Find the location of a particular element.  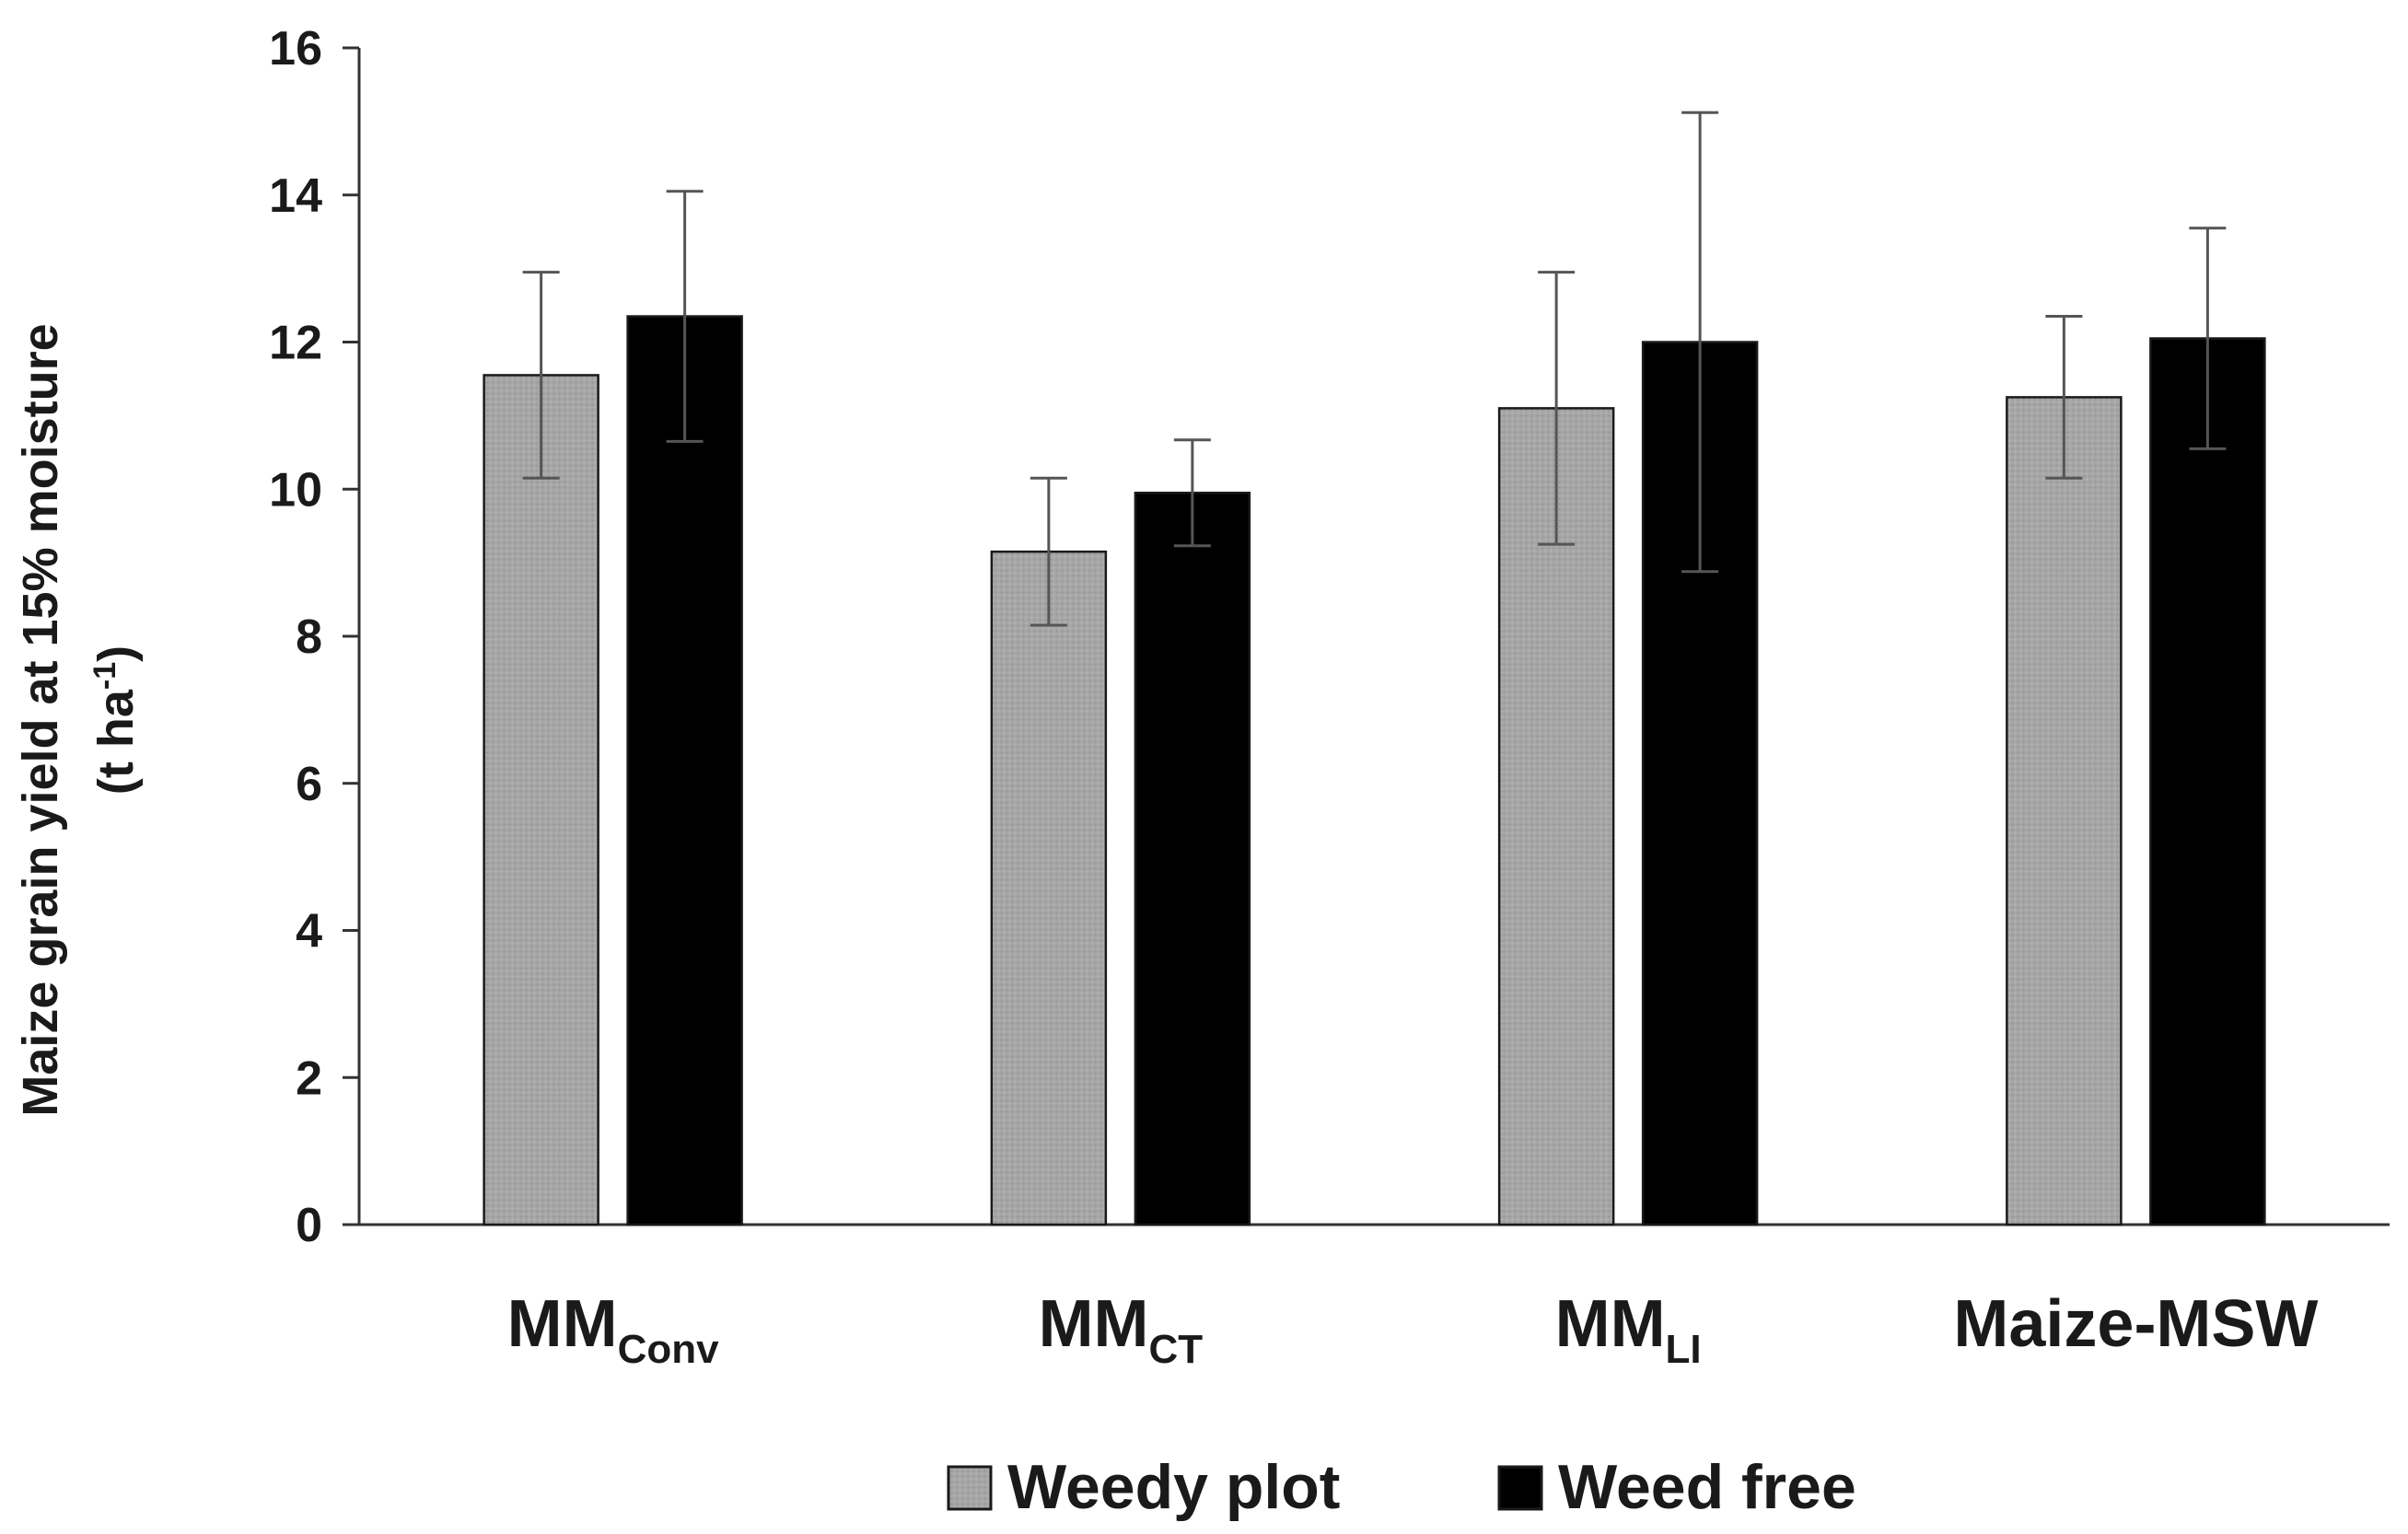

y-tick-label: 10 is located at coordinates (295, 490).